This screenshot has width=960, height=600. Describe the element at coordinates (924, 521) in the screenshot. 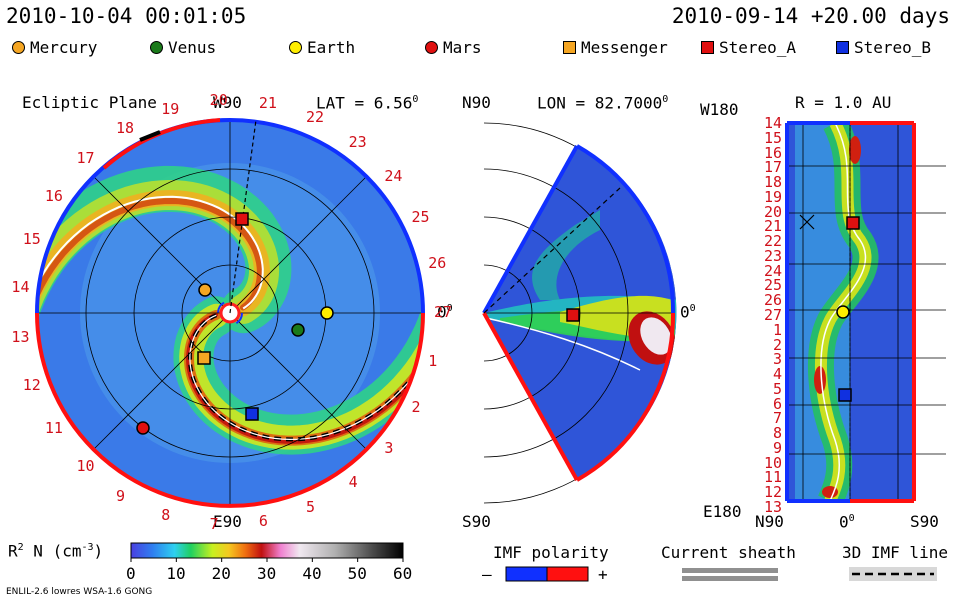

I see `sphere-s90: S90` at that location.